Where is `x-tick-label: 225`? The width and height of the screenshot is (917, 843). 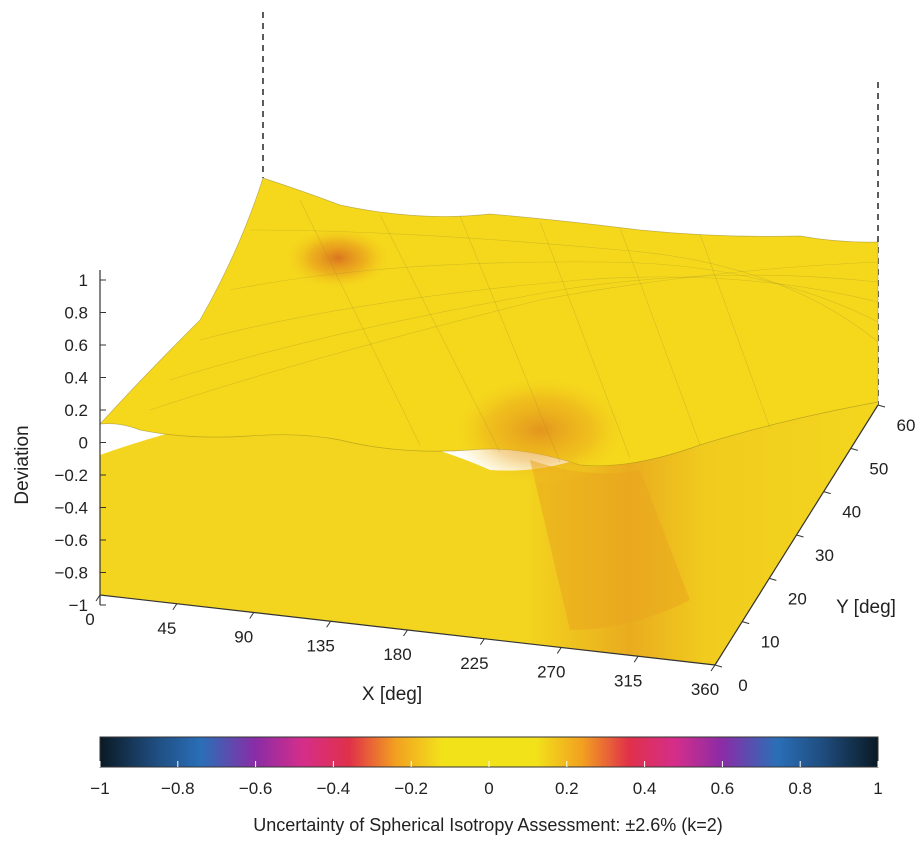 x-tick-label: 225 is located at coordinates (474, 663).